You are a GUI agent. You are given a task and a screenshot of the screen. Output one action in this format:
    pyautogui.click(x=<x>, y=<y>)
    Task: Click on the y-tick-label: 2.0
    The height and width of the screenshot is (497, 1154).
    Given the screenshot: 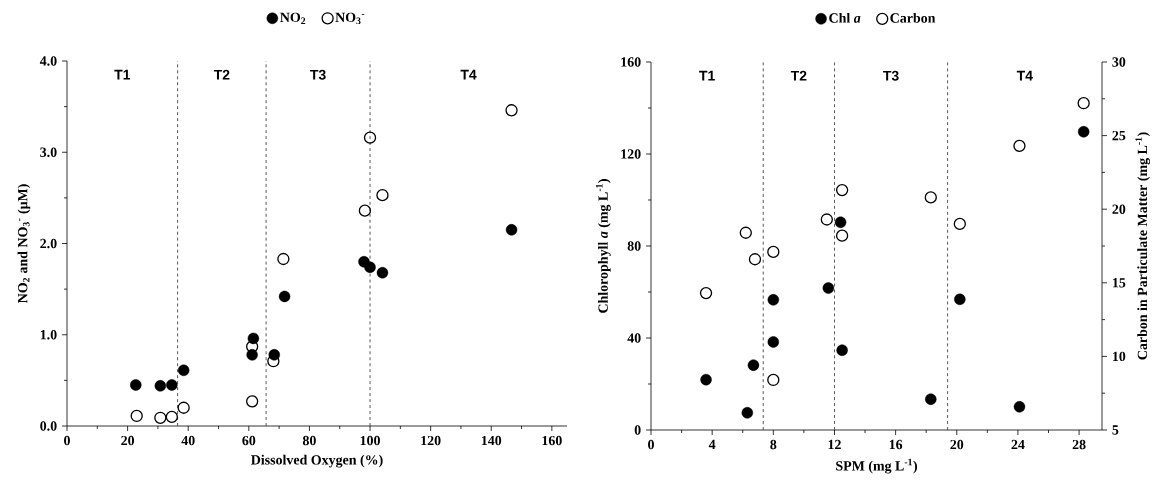 What is the action you would take?
    pyautogui.click(x=48, y=243)
    